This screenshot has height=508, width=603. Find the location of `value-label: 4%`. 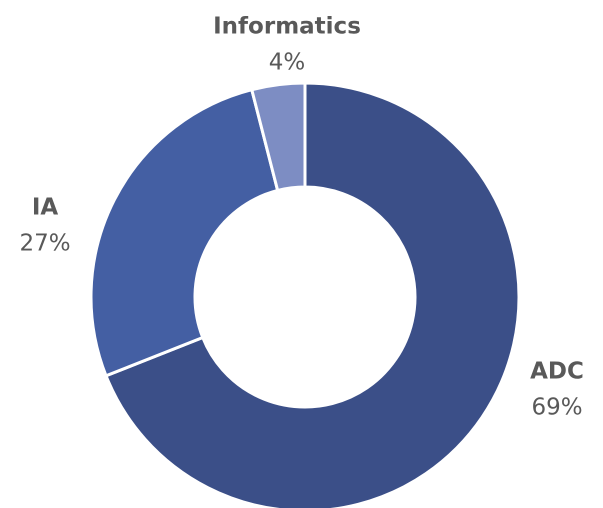

value-label: 4% is located at coordinates (287, 63).